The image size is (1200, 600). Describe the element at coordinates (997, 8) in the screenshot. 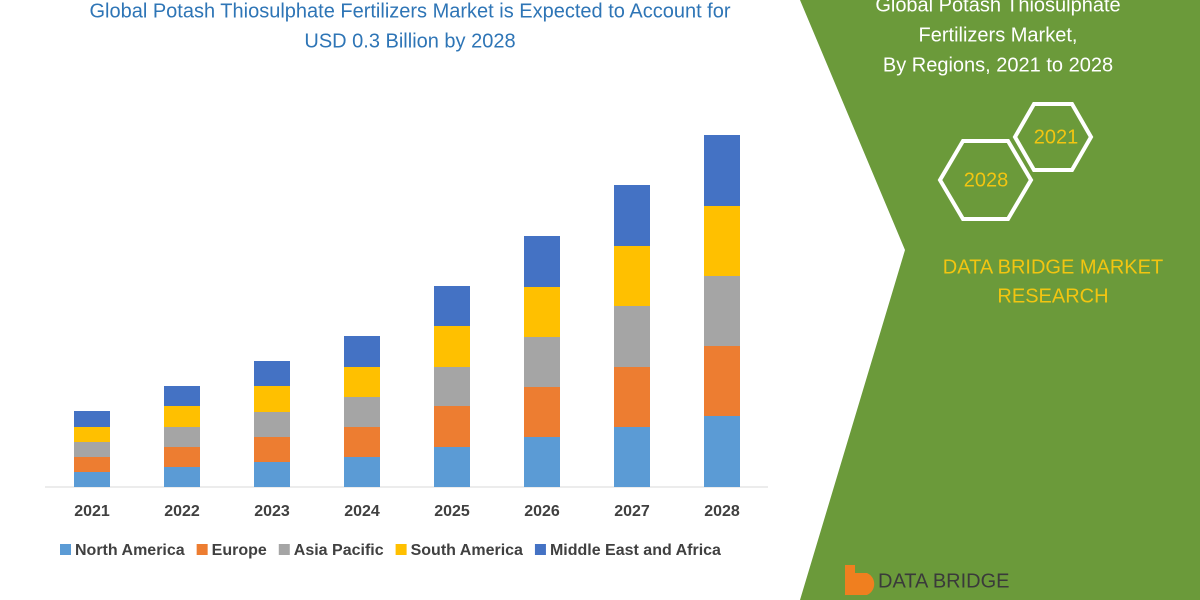

I see `panel-title: Global Potash Thiosulphate` at that location.